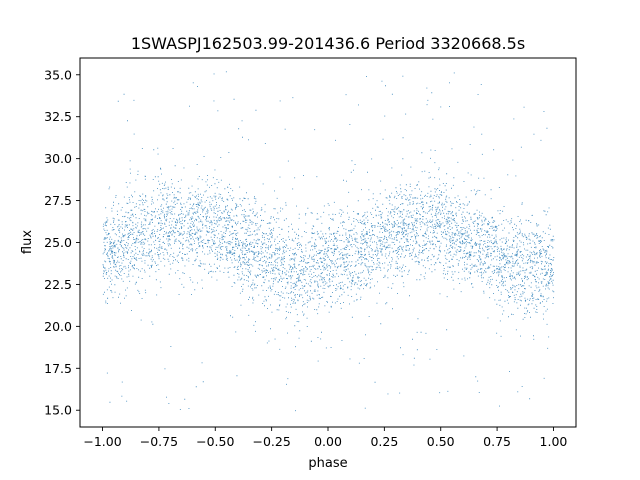 Image resolution: width=640 pixels, height=480 pixels. What do you see at coordinates (58, 368) in the screenshot?
I see `y-tick-label: 17.5` at bounding box center [58, 368].